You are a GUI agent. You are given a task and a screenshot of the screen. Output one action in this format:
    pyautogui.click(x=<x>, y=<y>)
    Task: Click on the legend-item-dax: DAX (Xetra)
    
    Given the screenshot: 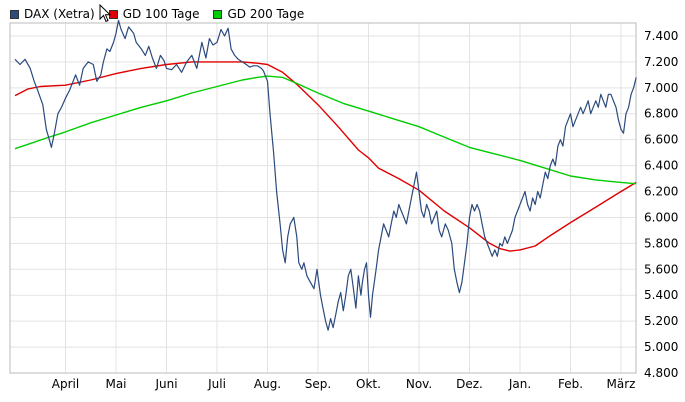 What is the action you would take?
    pyautogui.click(x=52, y=14)
    